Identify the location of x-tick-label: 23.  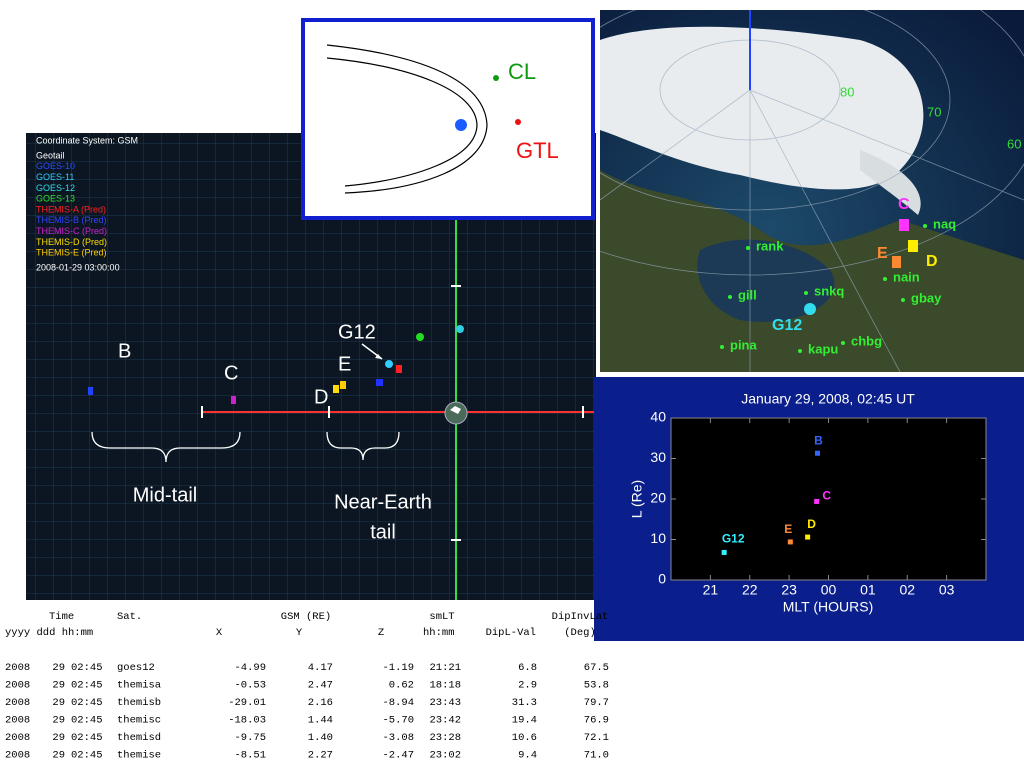
(789, 590).